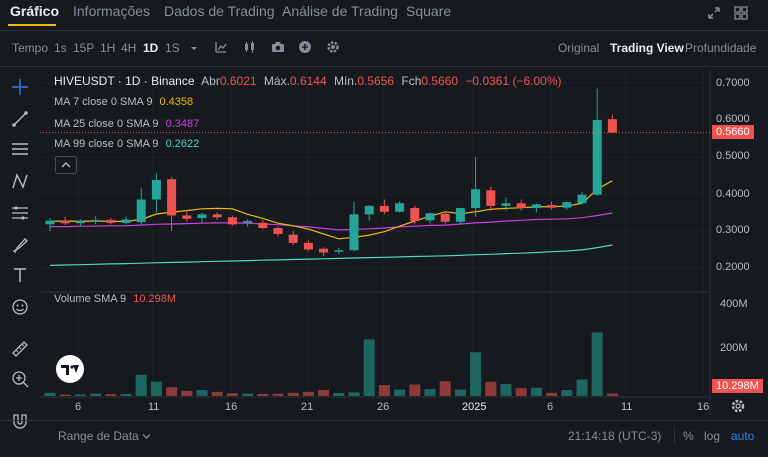 The width and height of the screenshot is (768, 457). What do you see at coordinates (331, 221) in the screenshot?
I see `ma25-line` at bounding box center [331, 221].